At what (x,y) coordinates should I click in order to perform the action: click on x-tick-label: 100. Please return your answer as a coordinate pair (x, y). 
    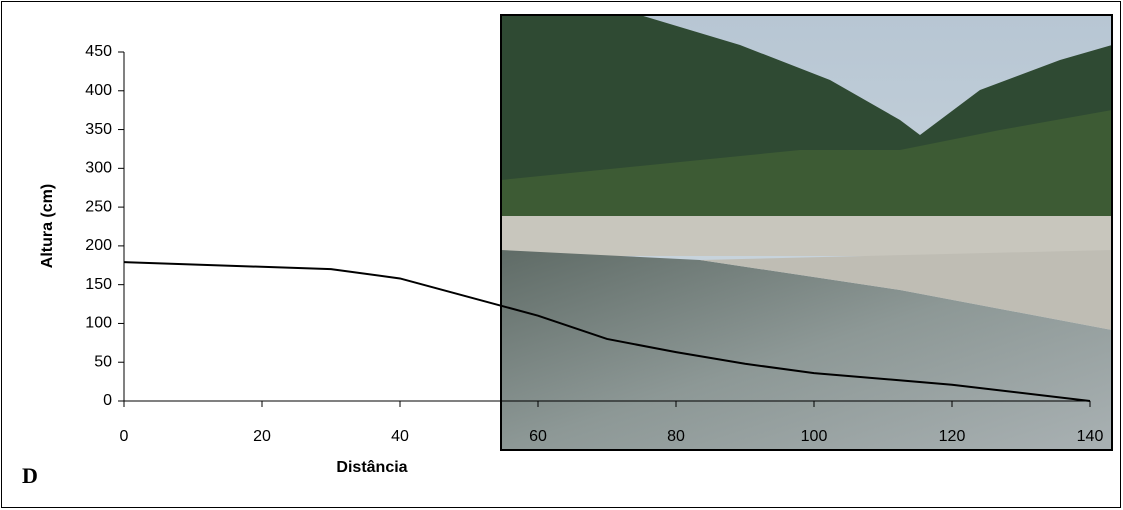
    Looking at the image, I should click on (814, 436).